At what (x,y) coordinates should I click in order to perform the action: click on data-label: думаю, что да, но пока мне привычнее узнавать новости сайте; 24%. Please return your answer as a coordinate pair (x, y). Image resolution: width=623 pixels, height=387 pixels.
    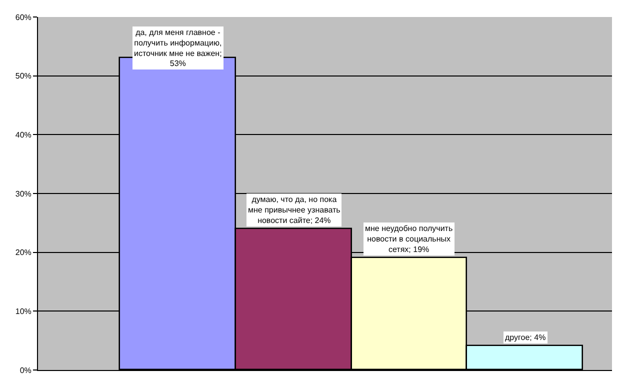
    Looking at the image, I should click on (294, 210).